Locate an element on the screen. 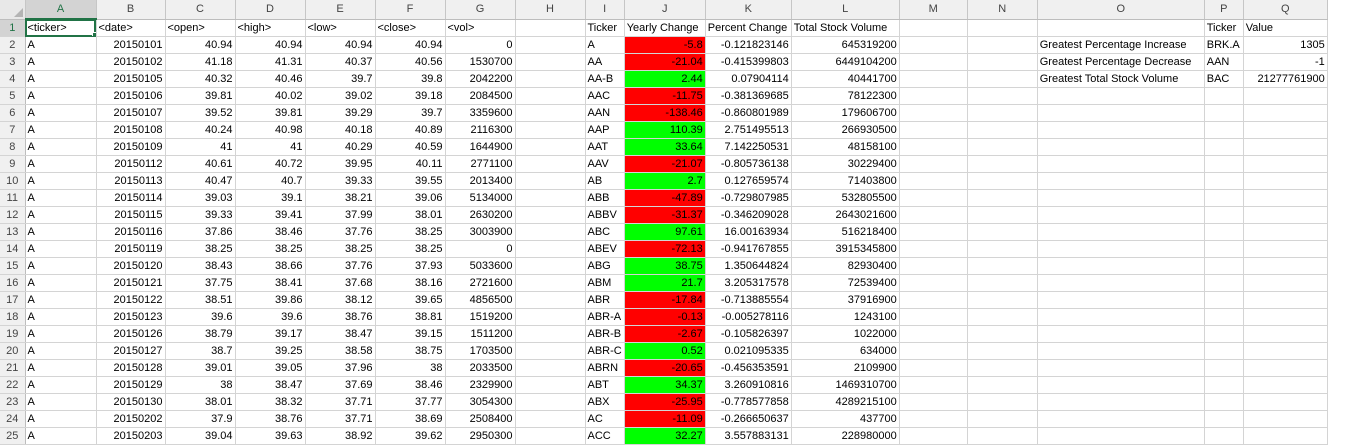  cell-c10: 40.47 is located at coordinates (200, 181).